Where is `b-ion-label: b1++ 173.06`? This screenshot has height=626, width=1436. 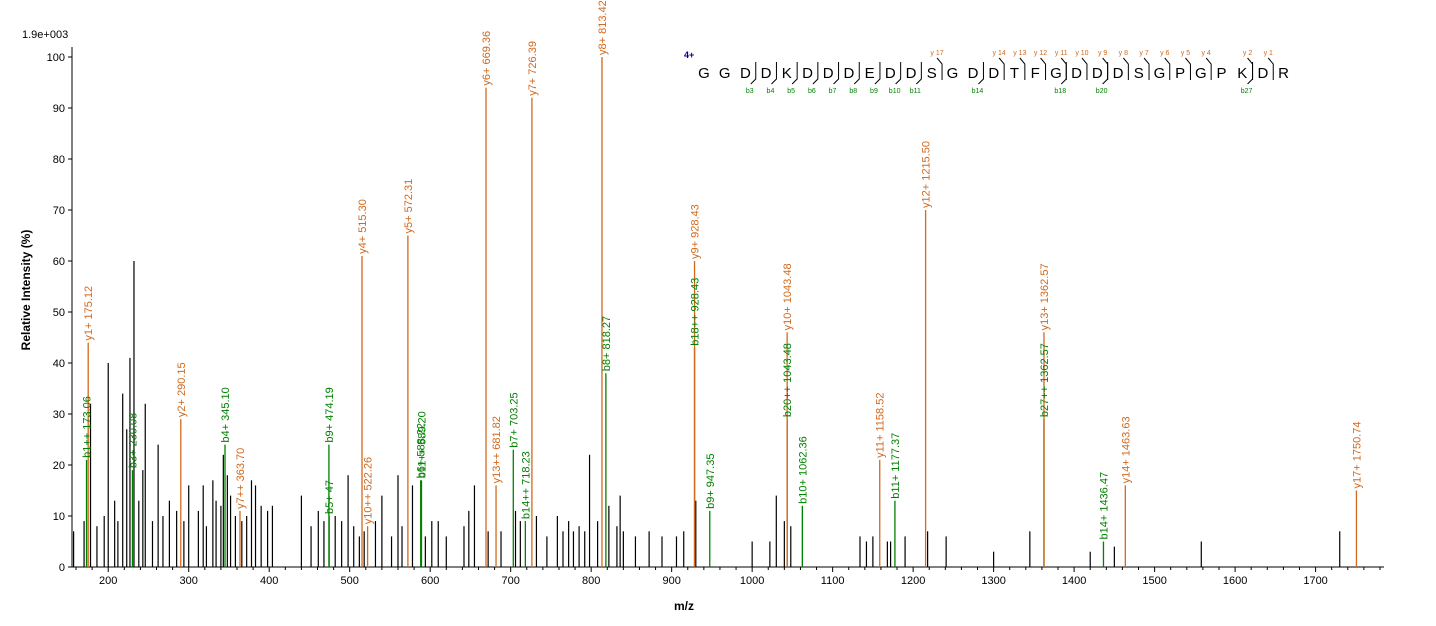
b-ion-label: b1++ 173.06 is located at coordinates (88, 427).